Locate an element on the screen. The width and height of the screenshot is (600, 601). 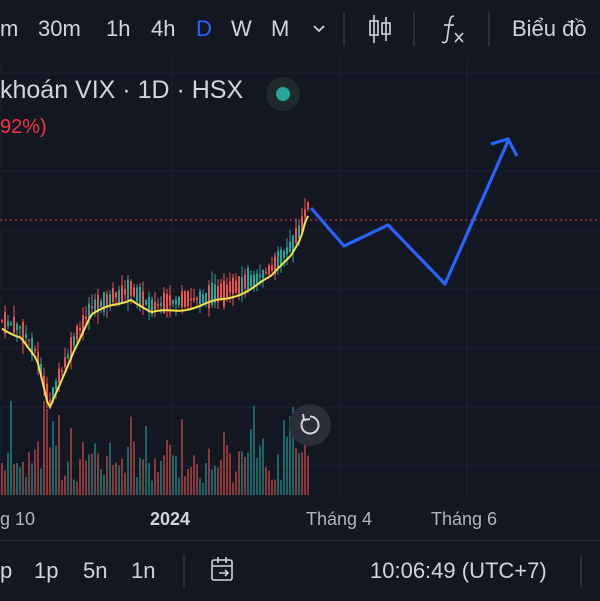
function-icon is located at coordinates (453, 33).